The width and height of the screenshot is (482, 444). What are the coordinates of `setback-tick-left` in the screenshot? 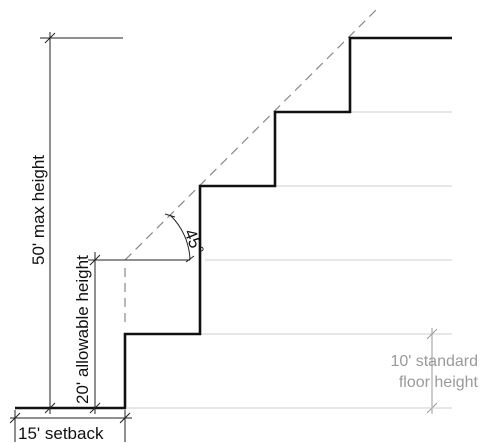 It's located at (15, 418).